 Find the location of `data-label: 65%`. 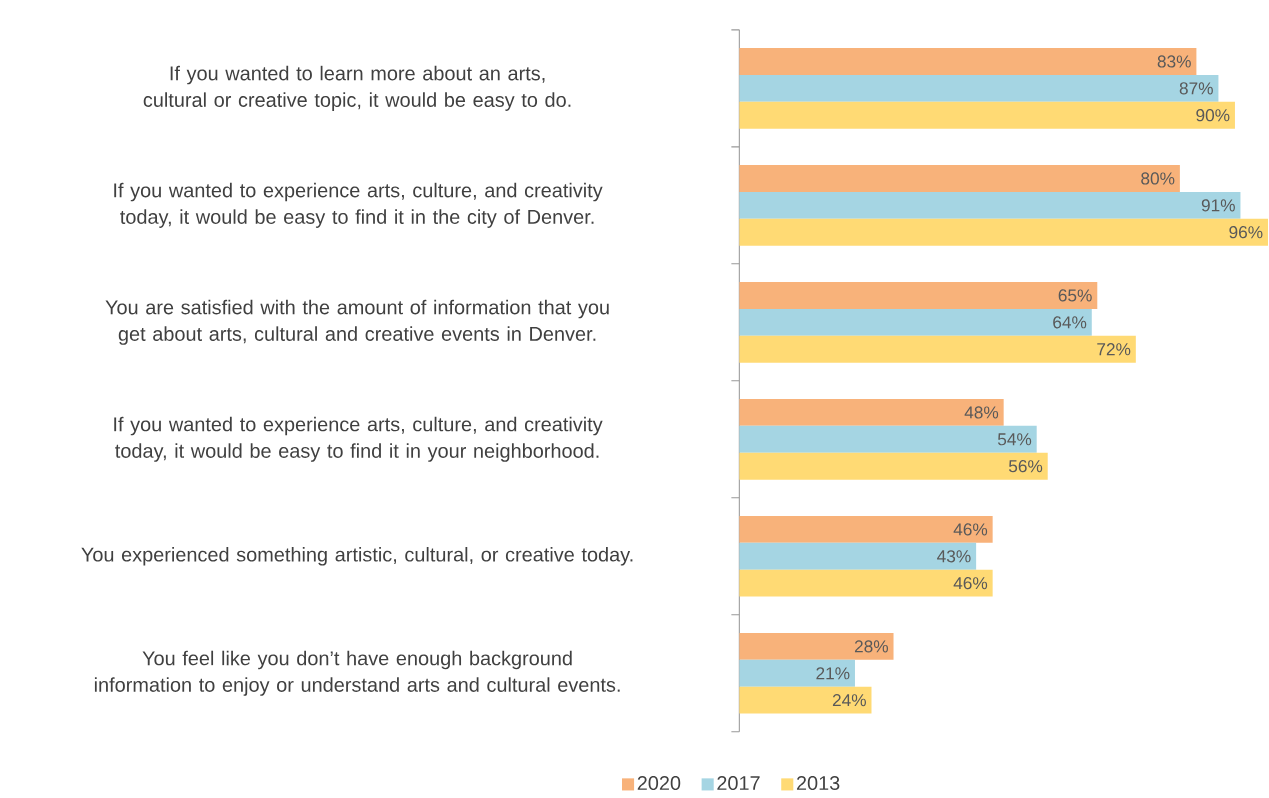

data-label: 65% is located at coordinates (1075, 295).